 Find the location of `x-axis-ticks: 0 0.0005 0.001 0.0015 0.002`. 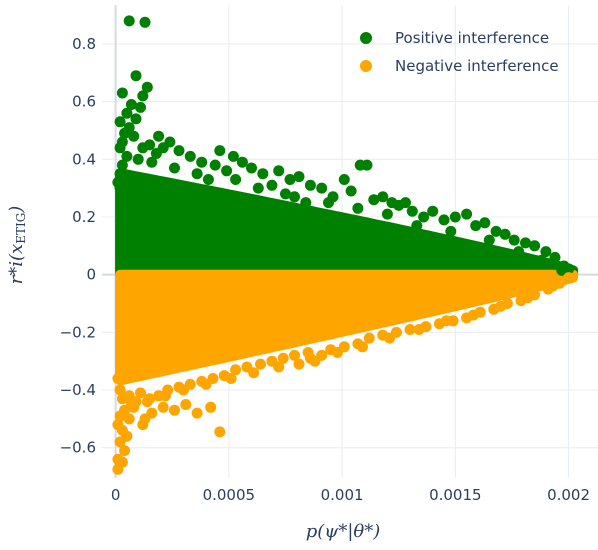

x-axis-ticks: 0 0.0005 0.001 0.0015 0.002 is located at coordinates (350, 495).